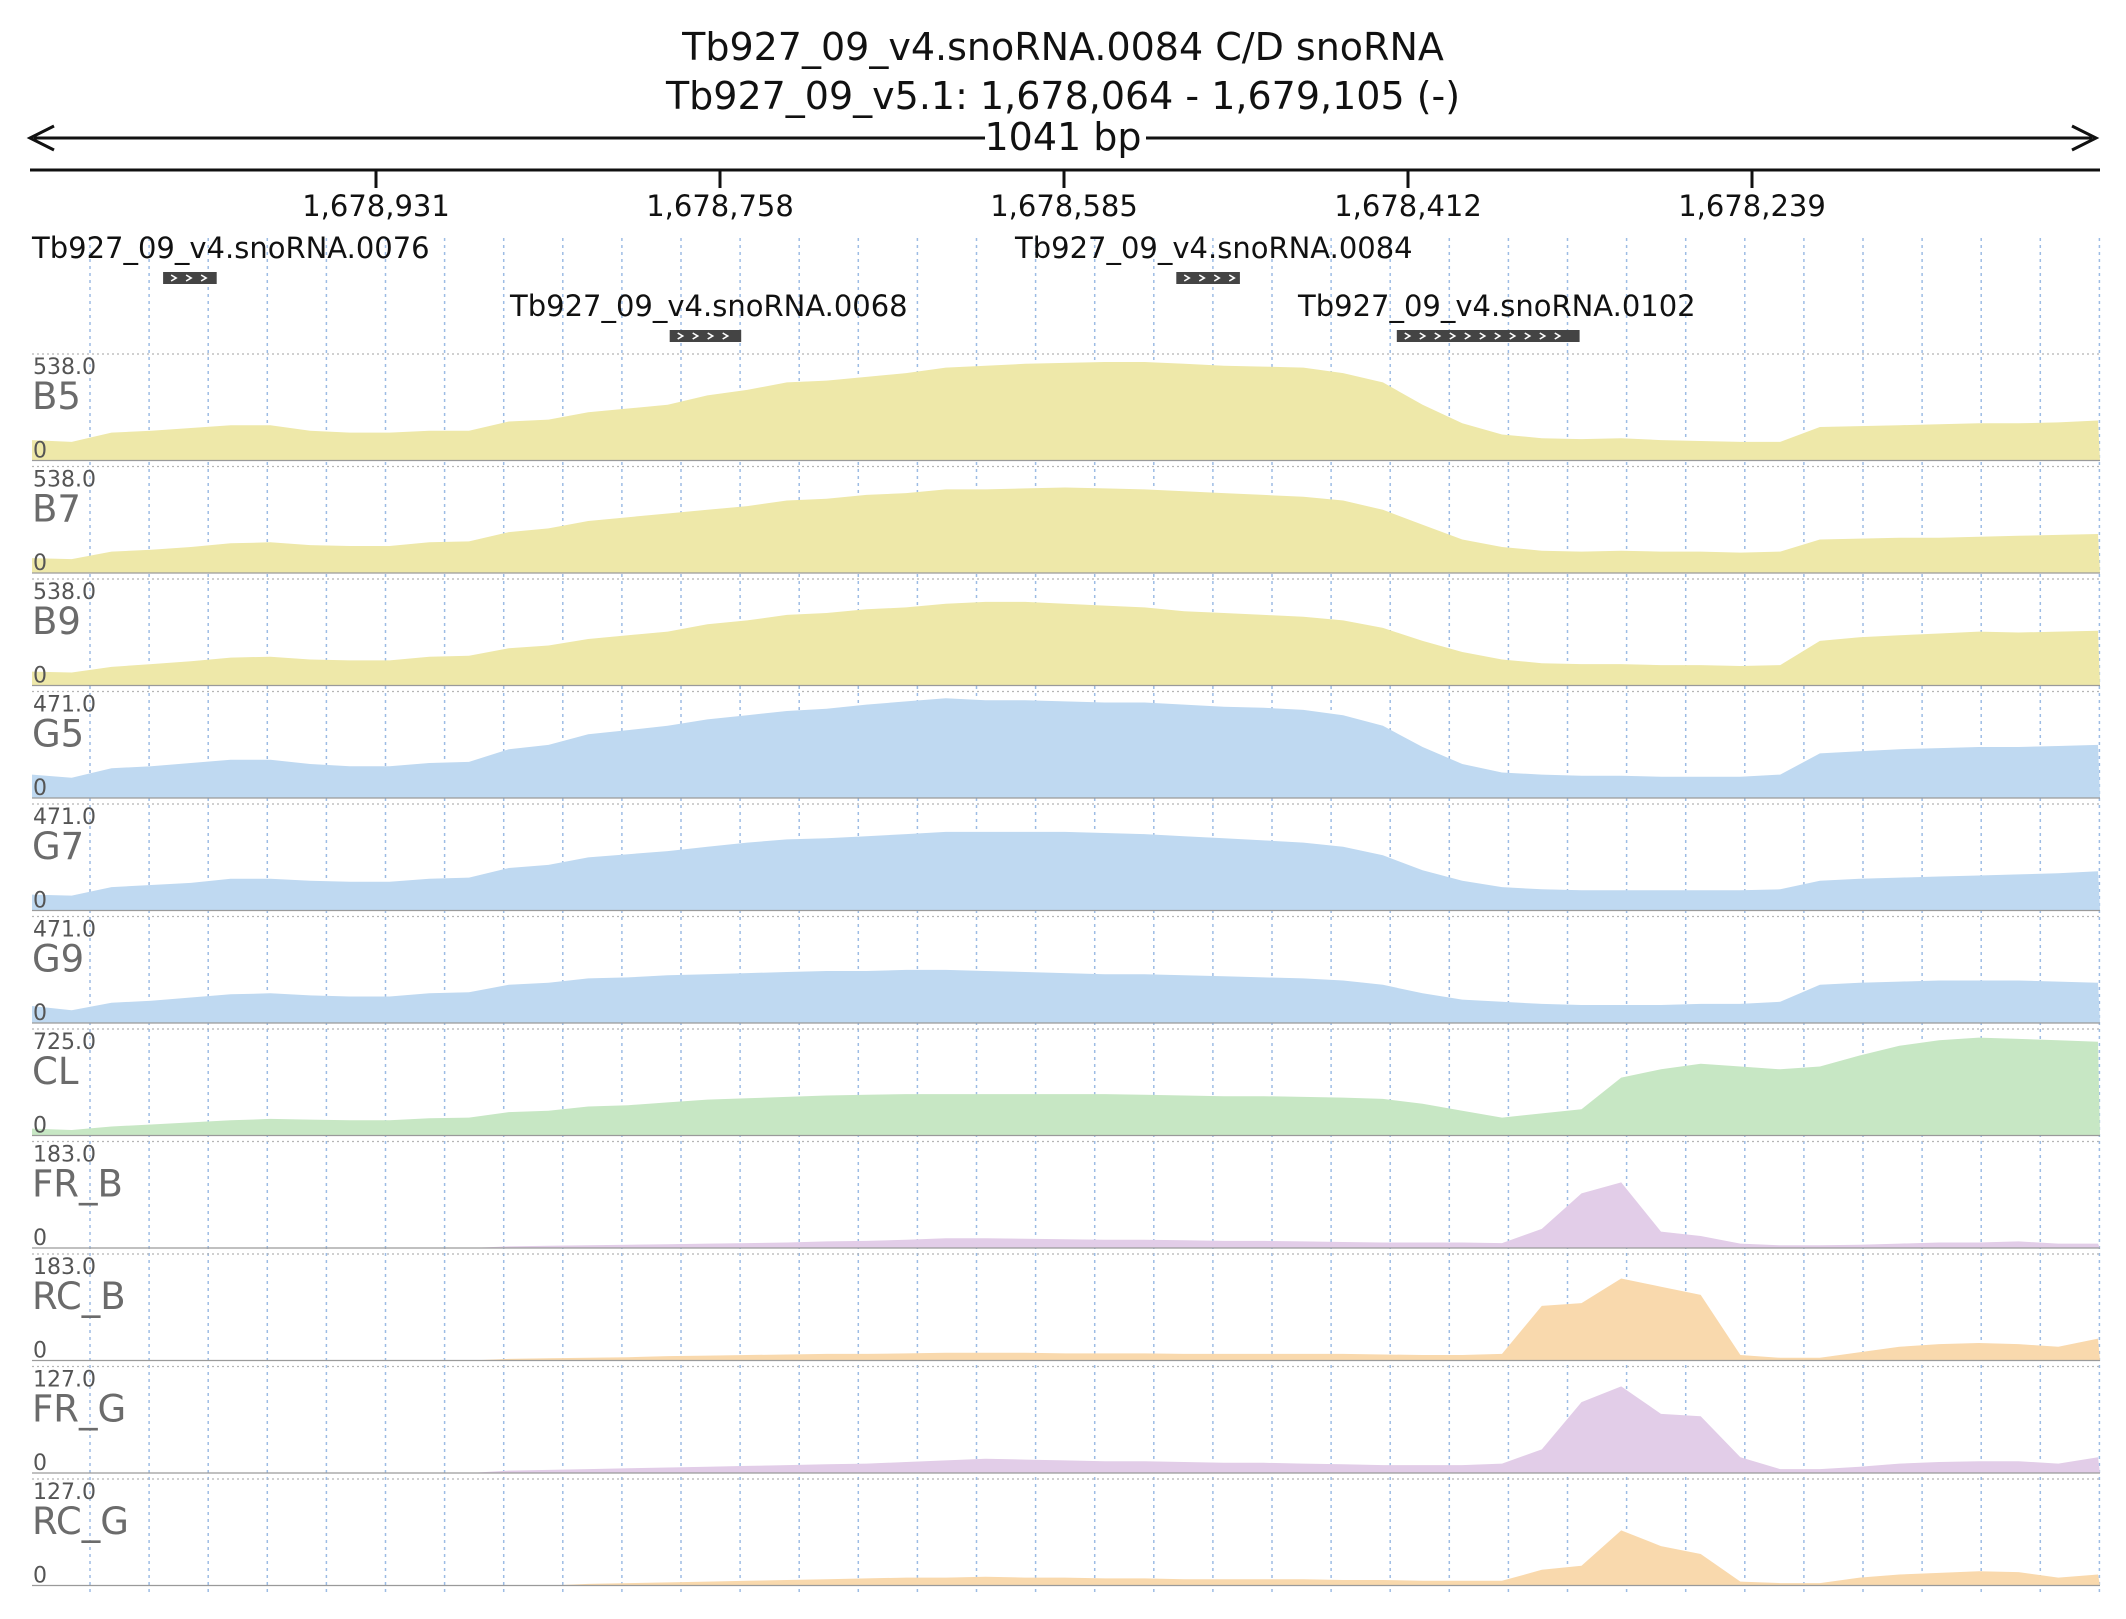  I want to click on gene-feature: Tb927_09_v4.snoRNA.0068, so click(708, 315).